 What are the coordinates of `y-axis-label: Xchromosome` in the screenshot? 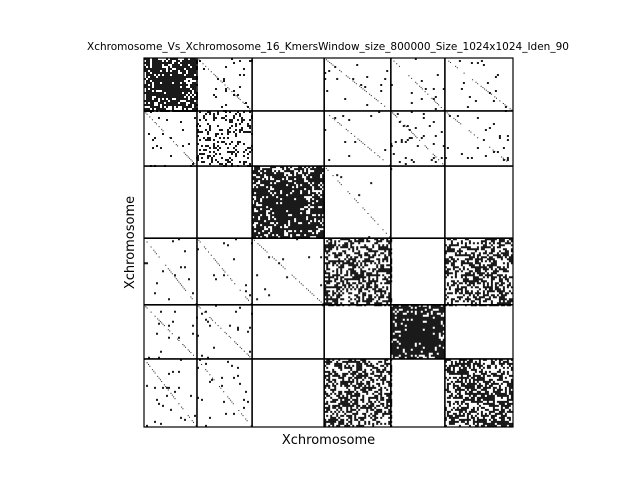 It's located at (130, 242).